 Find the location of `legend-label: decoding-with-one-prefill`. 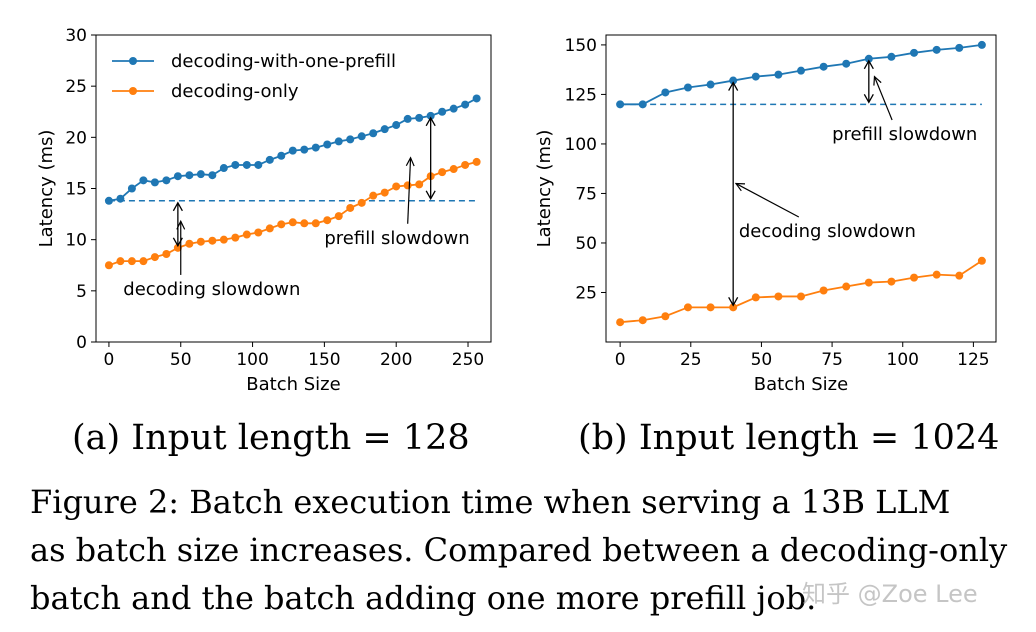

legend-label: decoding-with-one-prefill is located at coordinates (283, 61).